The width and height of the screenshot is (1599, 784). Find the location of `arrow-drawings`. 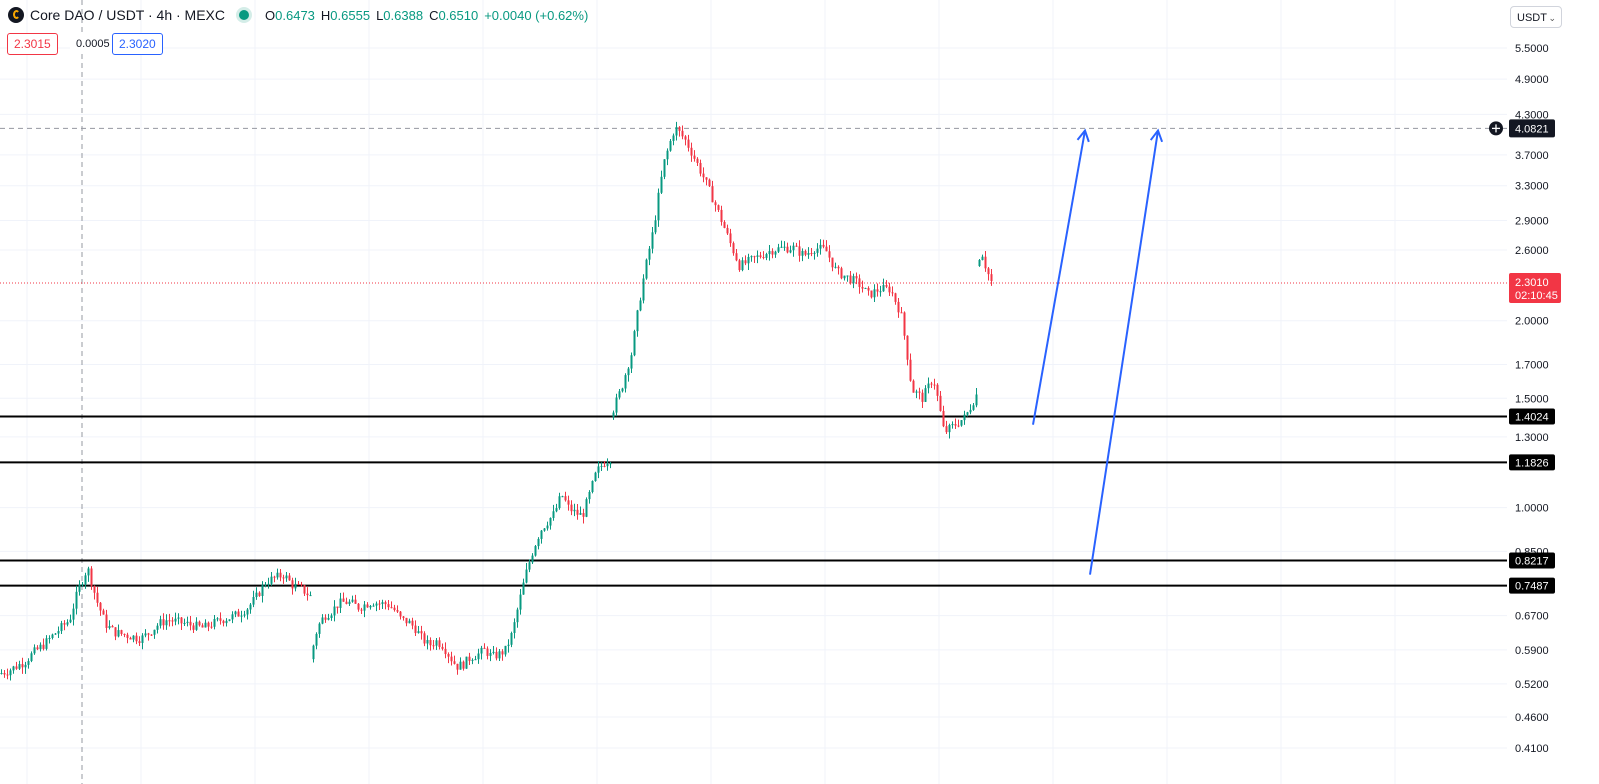

arrow-drawings is located at coordinates (1098, 351).